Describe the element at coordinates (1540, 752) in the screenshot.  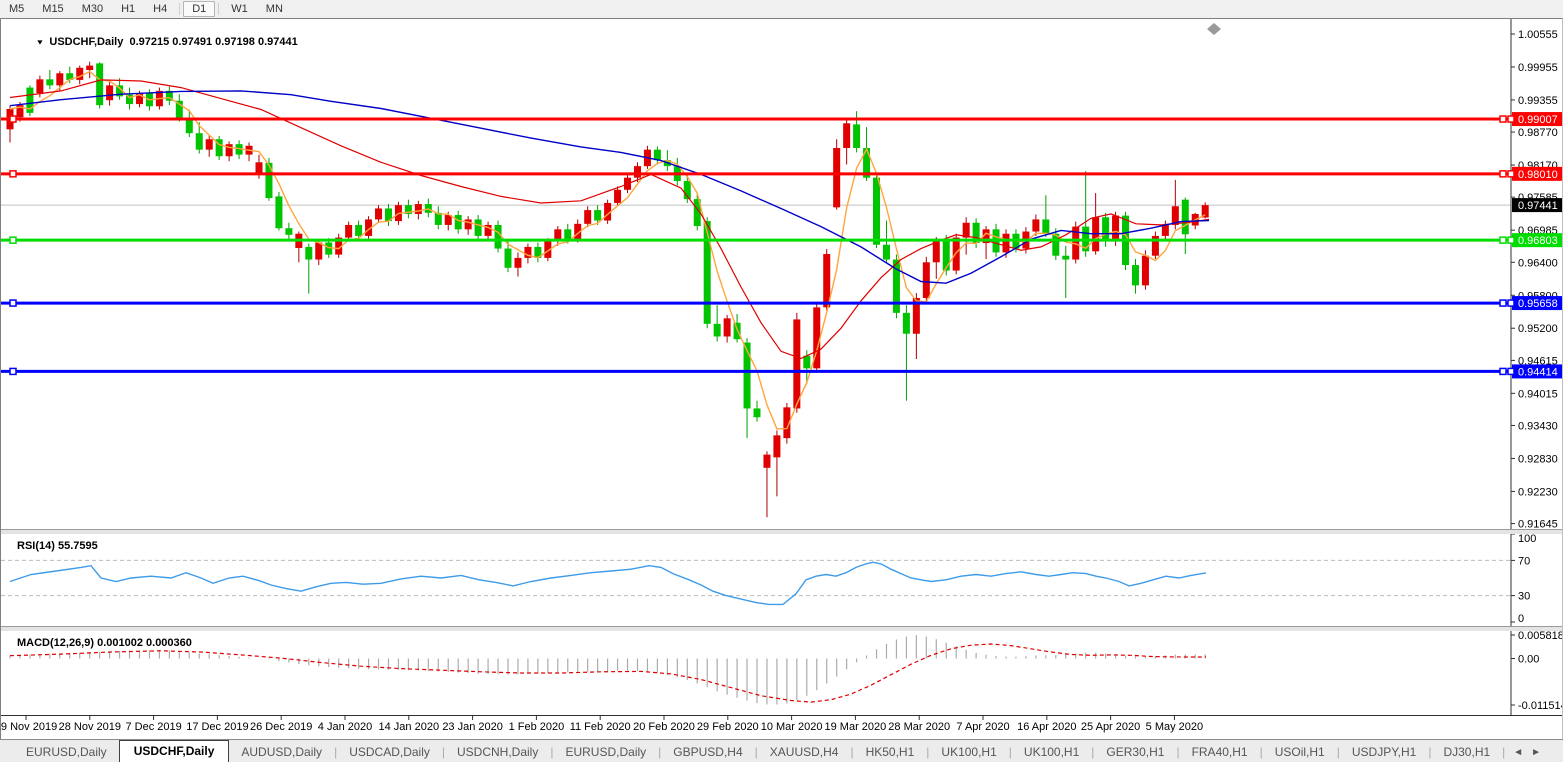
I see `tab-scroll-right-icon: ►` at that location.